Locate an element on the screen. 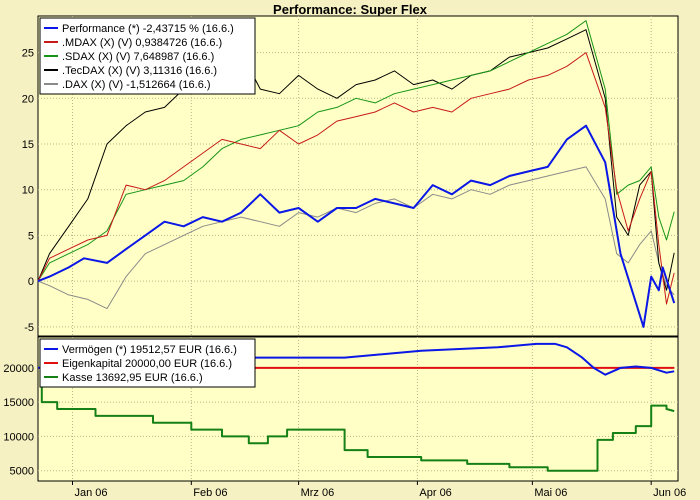 The image size is (700, 500). x-axis-ticks: Jan 06 Feb 06 Mrz 06 Apr 06 Mai 06 Jun 06 is located at coordinates (378, 490).